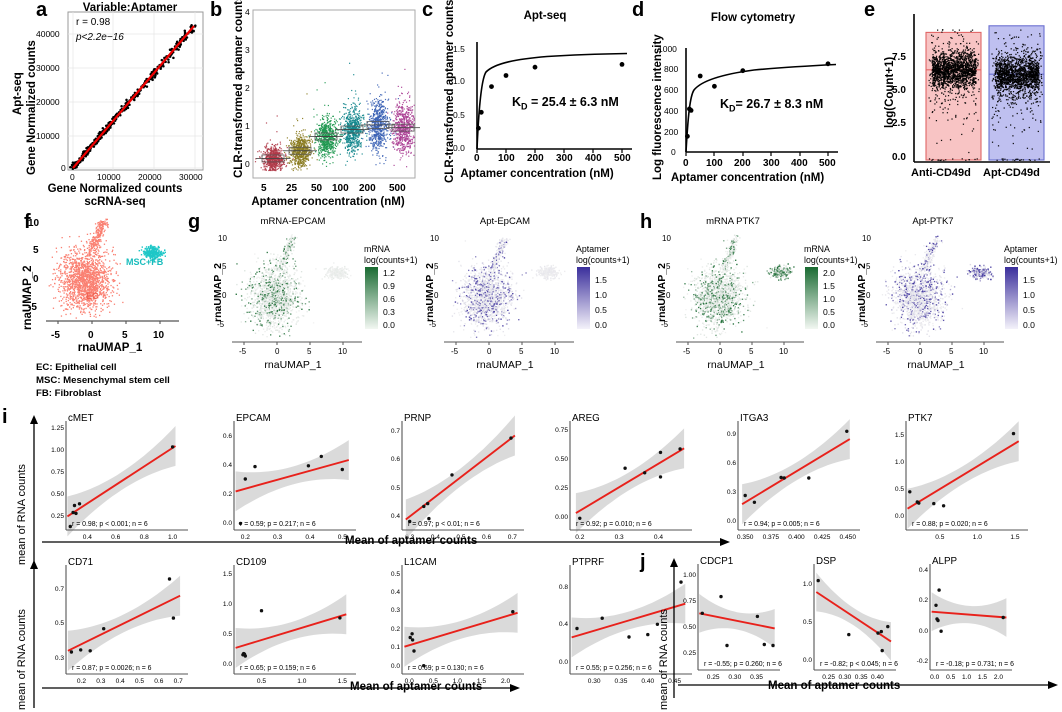  I want to click on panel-a-ytick-1: 10000, so click(48, 136).